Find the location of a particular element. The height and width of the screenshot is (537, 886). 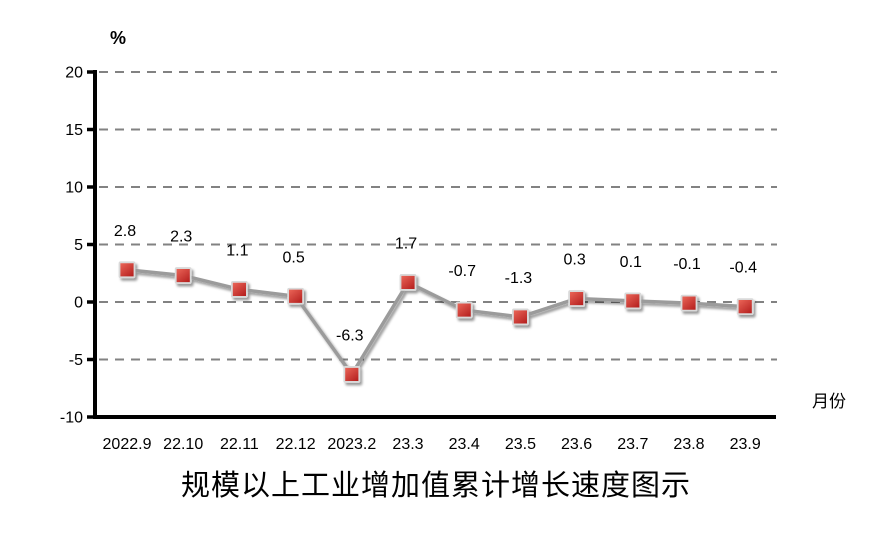

x-axis-tick-label: 23.4 is located at coordinates (464, 444).